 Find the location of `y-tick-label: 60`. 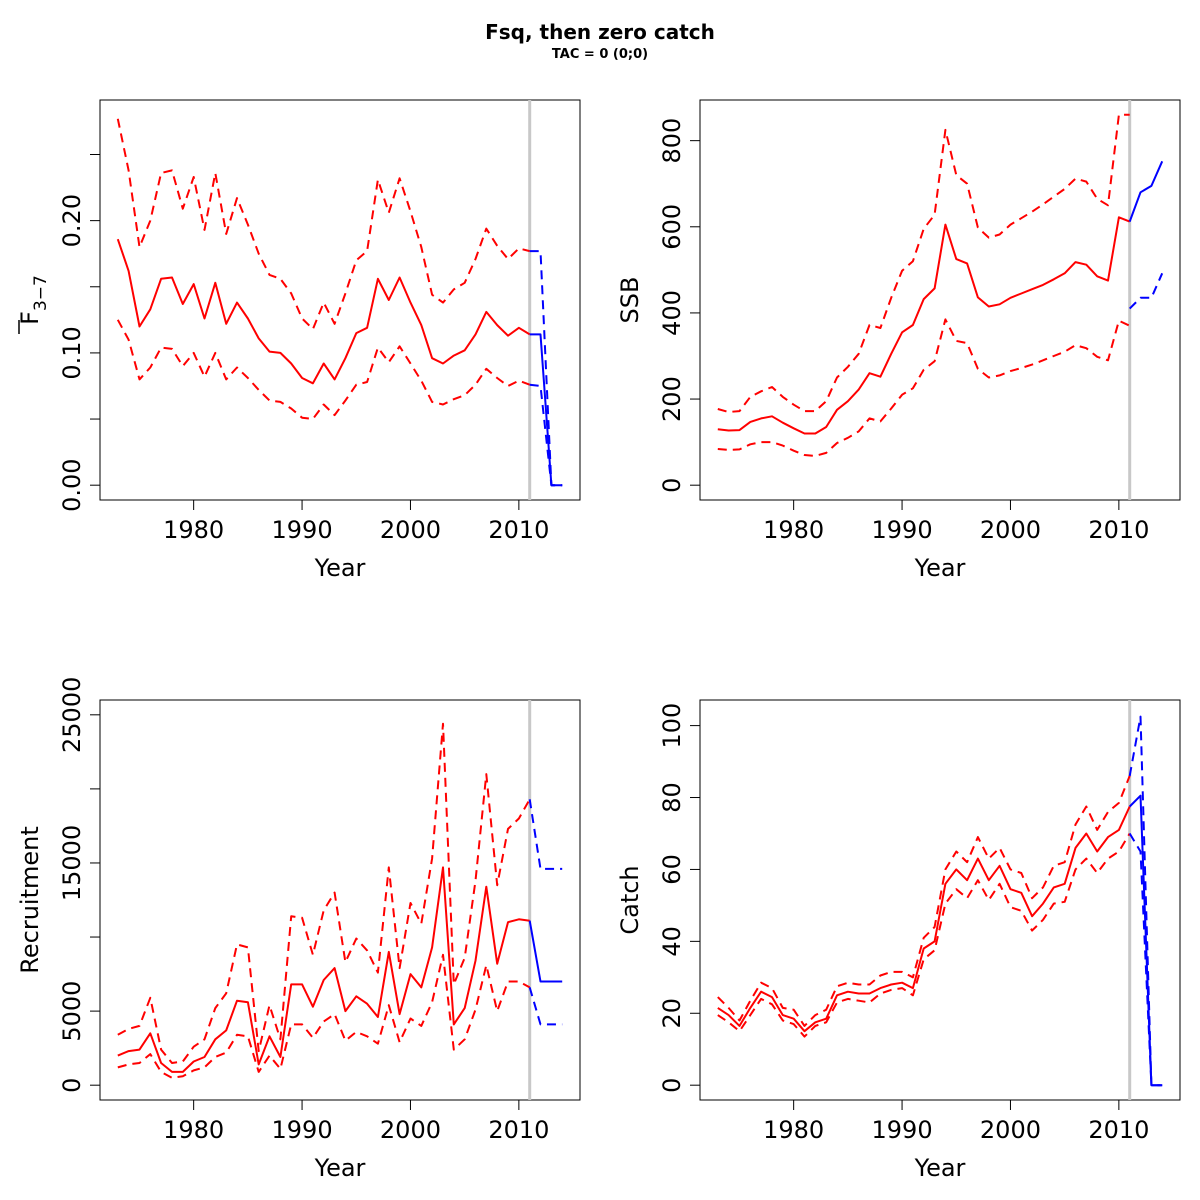

y-tick-label: 60 is located at coordinates (672, 869).